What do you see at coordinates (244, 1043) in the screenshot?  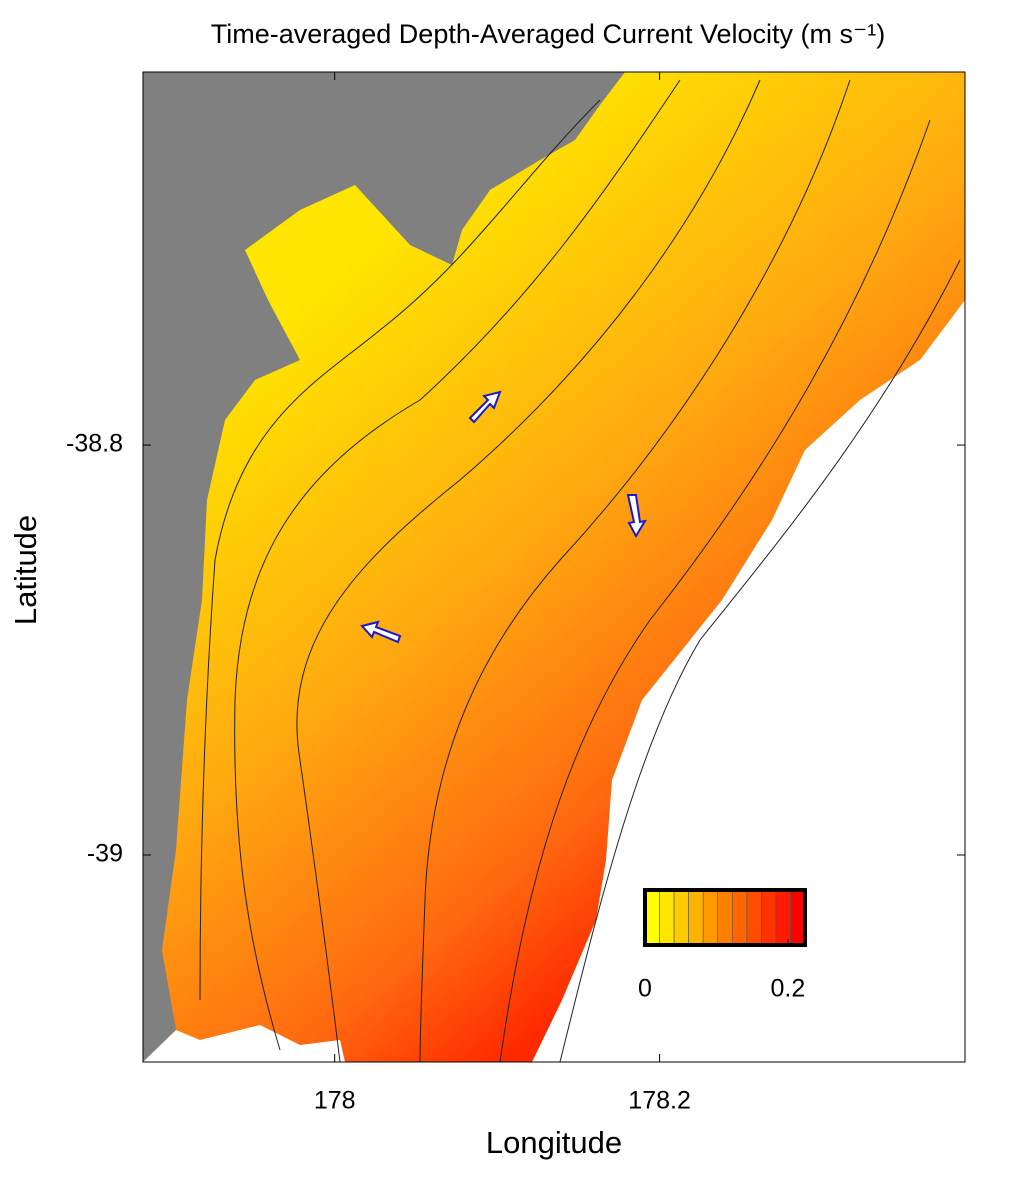 I see `outside-domain` at bounding box center [244, 1043].